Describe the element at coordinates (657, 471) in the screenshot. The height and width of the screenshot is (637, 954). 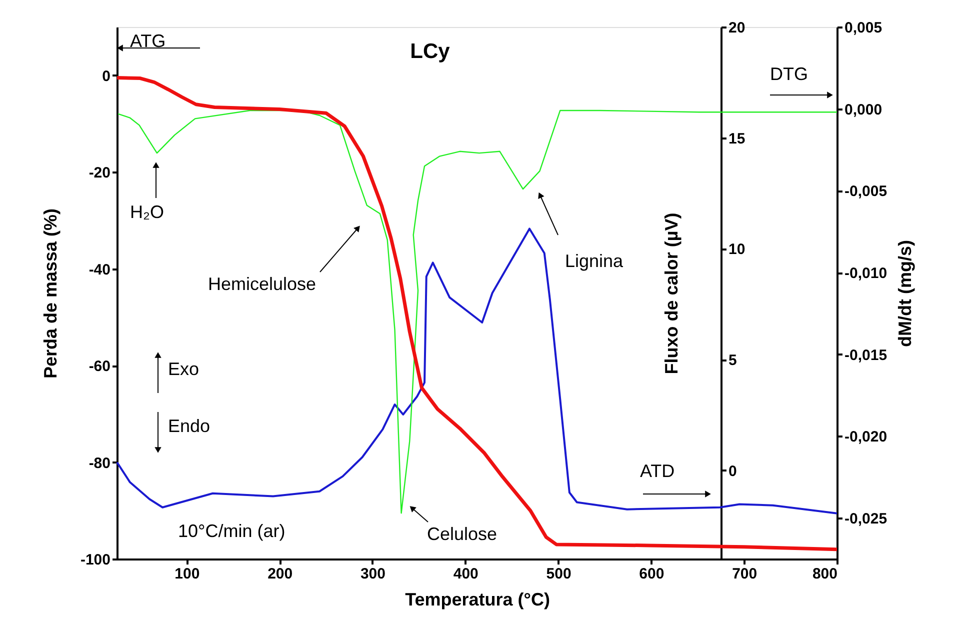
I see `series-label: ATD` at that location.